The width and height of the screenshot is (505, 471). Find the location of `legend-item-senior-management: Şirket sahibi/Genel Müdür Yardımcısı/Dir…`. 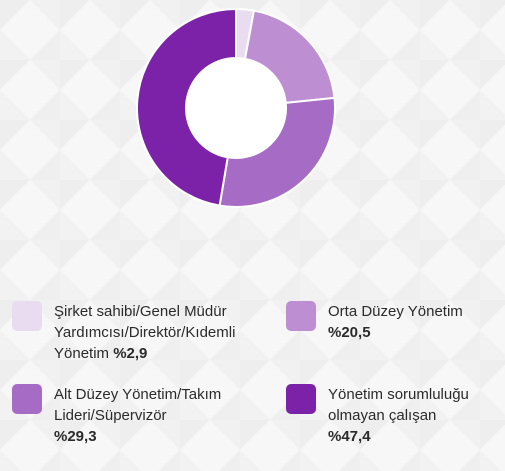

legend-item-senior-management: Şirket sahibi/Genel Müdür Yardımcısı/Dir… is located at coordinates (123, 332).